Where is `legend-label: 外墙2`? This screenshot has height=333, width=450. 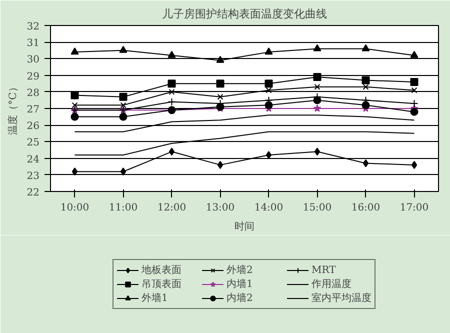 legend-label: 外墙2 is located at coordinates (240, 270).